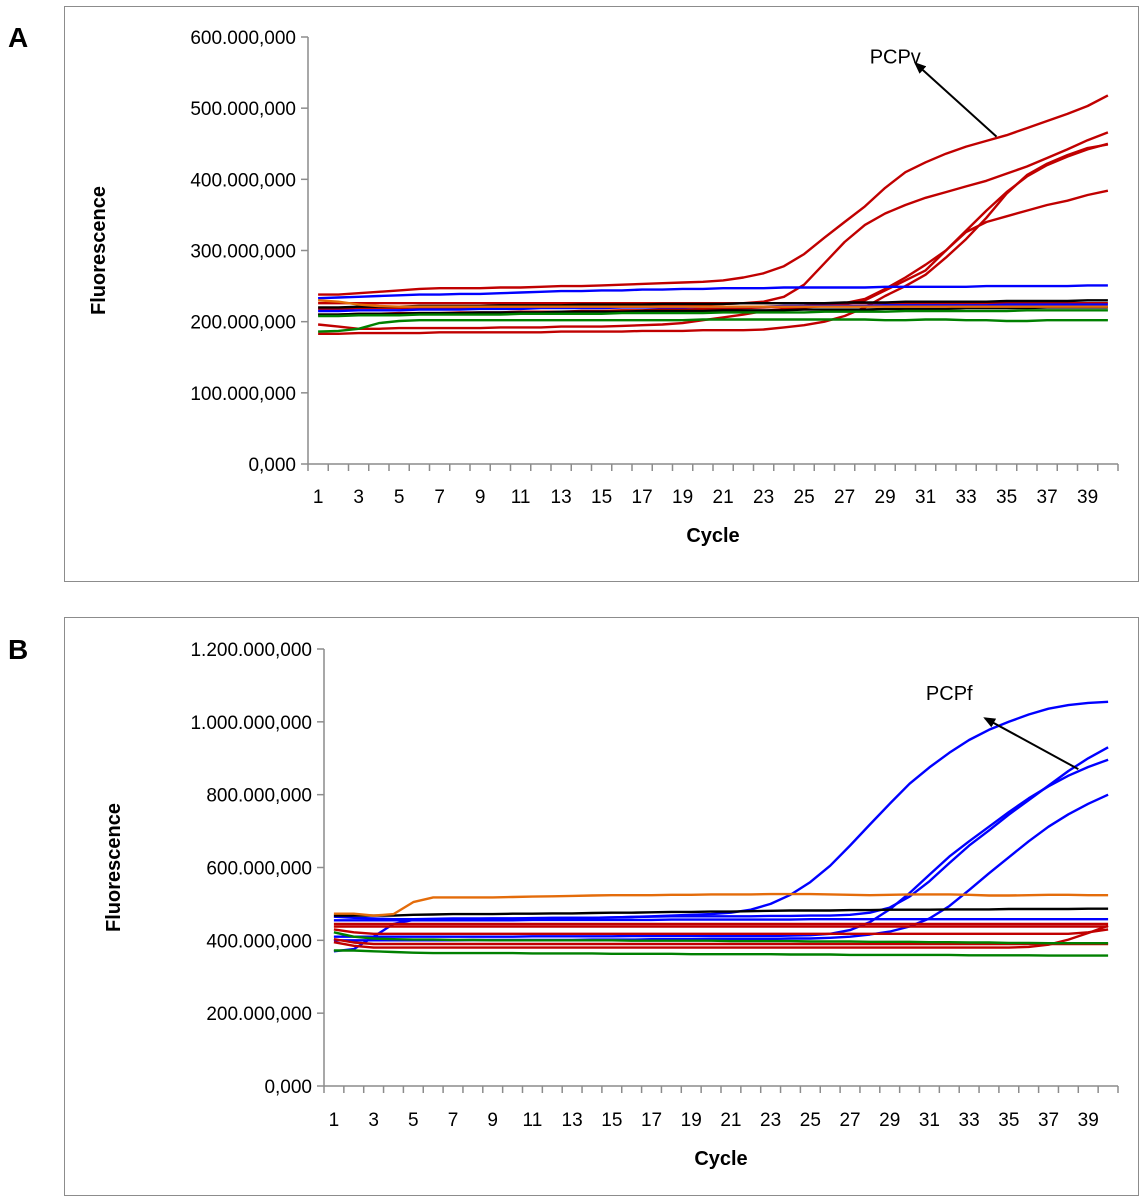  I want to click on y-tick-label: 500.000,000, so click(243, 109).